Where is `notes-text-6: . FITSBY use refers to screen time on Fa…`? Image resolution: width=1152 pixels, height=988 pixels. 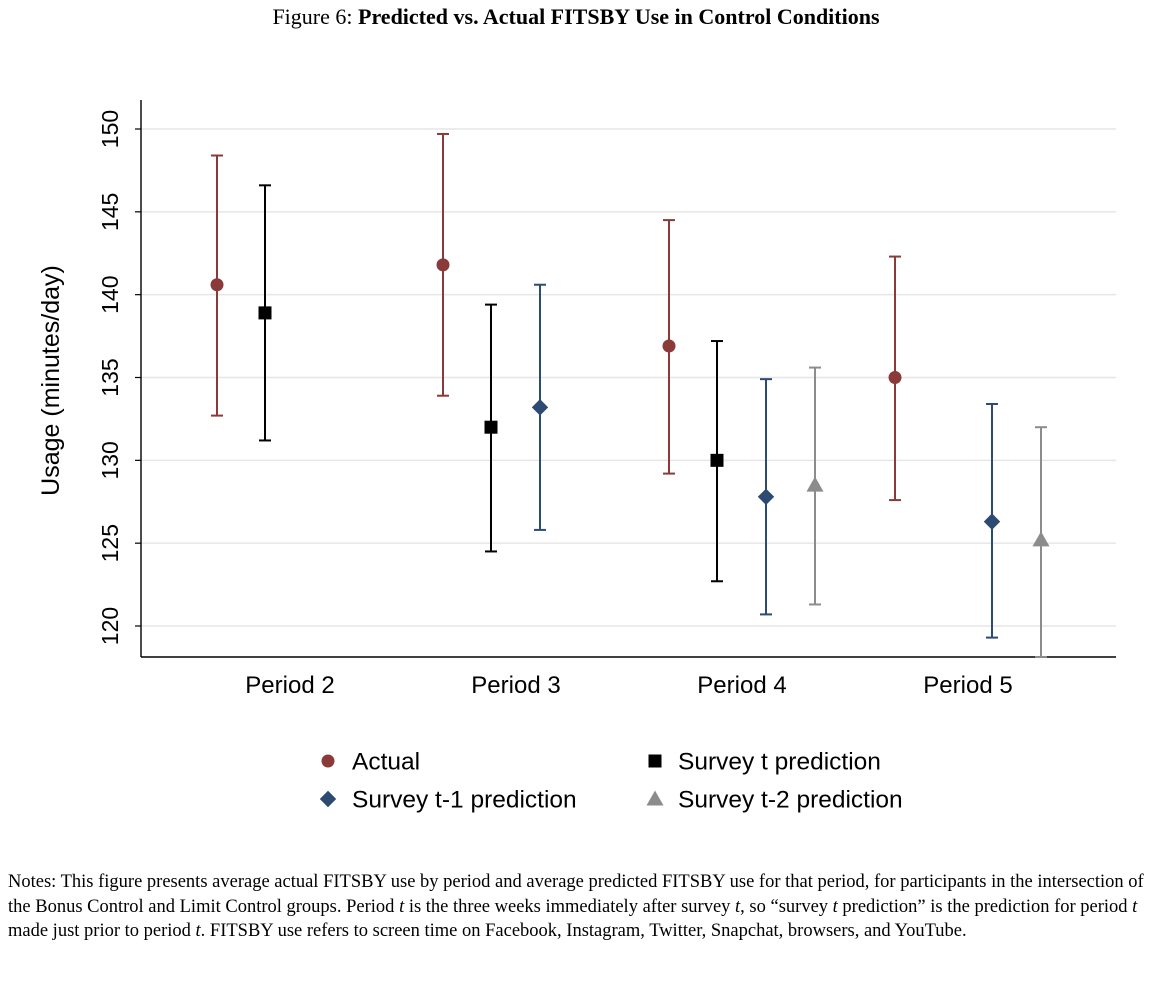
notes-text-6: . FITSBY use refers to screen time on Fa… is located at coordinates (583, 931).